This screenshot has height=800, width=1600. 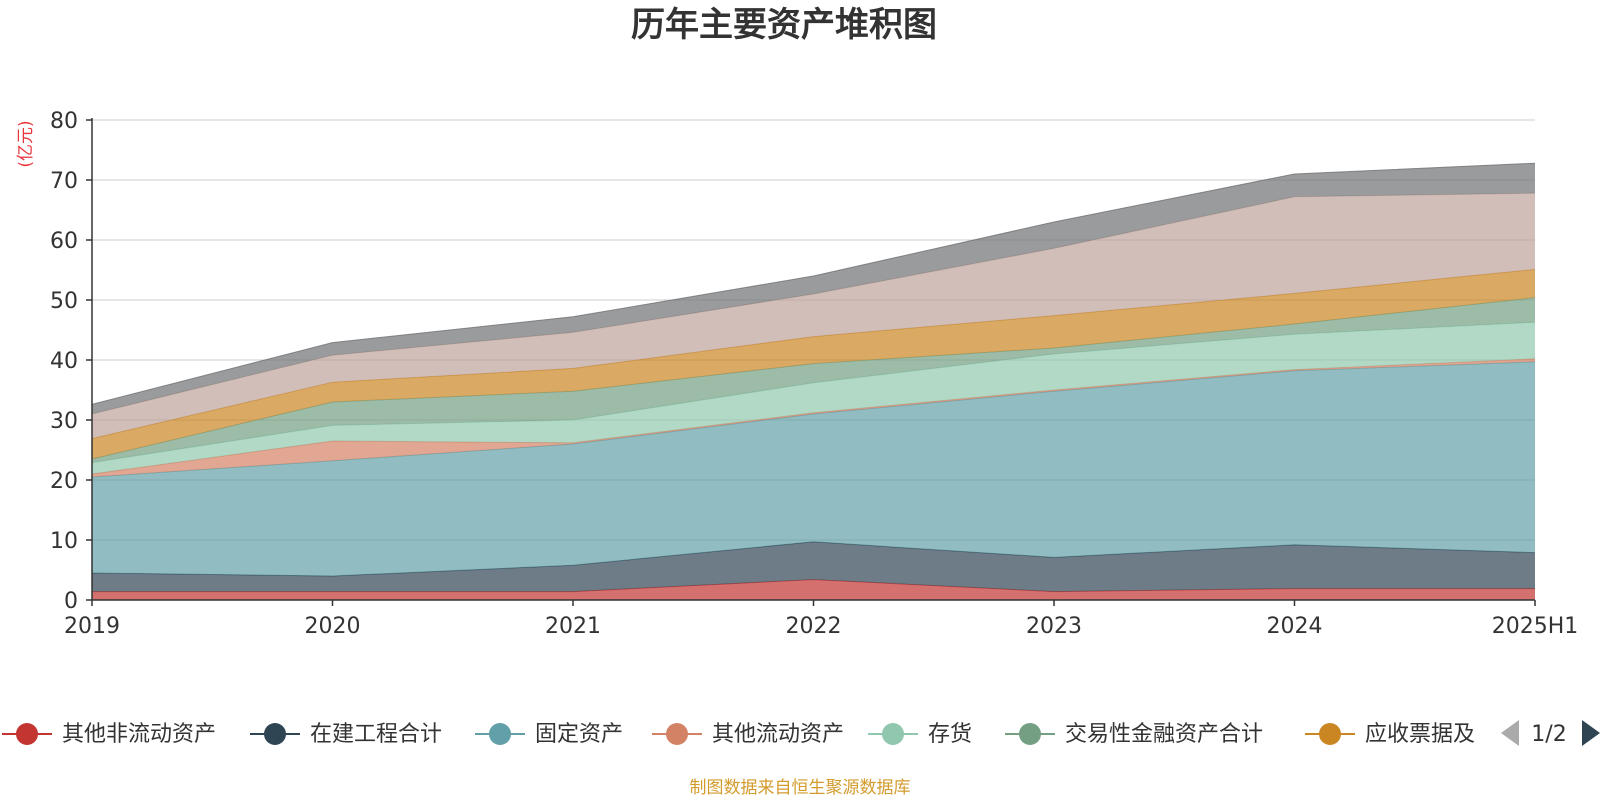 I want to click on legend: 其他非流动资产 在建工程合计 固定资产 其他流动资产 存货 交易性金融资产合计 应收票据及, so click(x=738, y=734).